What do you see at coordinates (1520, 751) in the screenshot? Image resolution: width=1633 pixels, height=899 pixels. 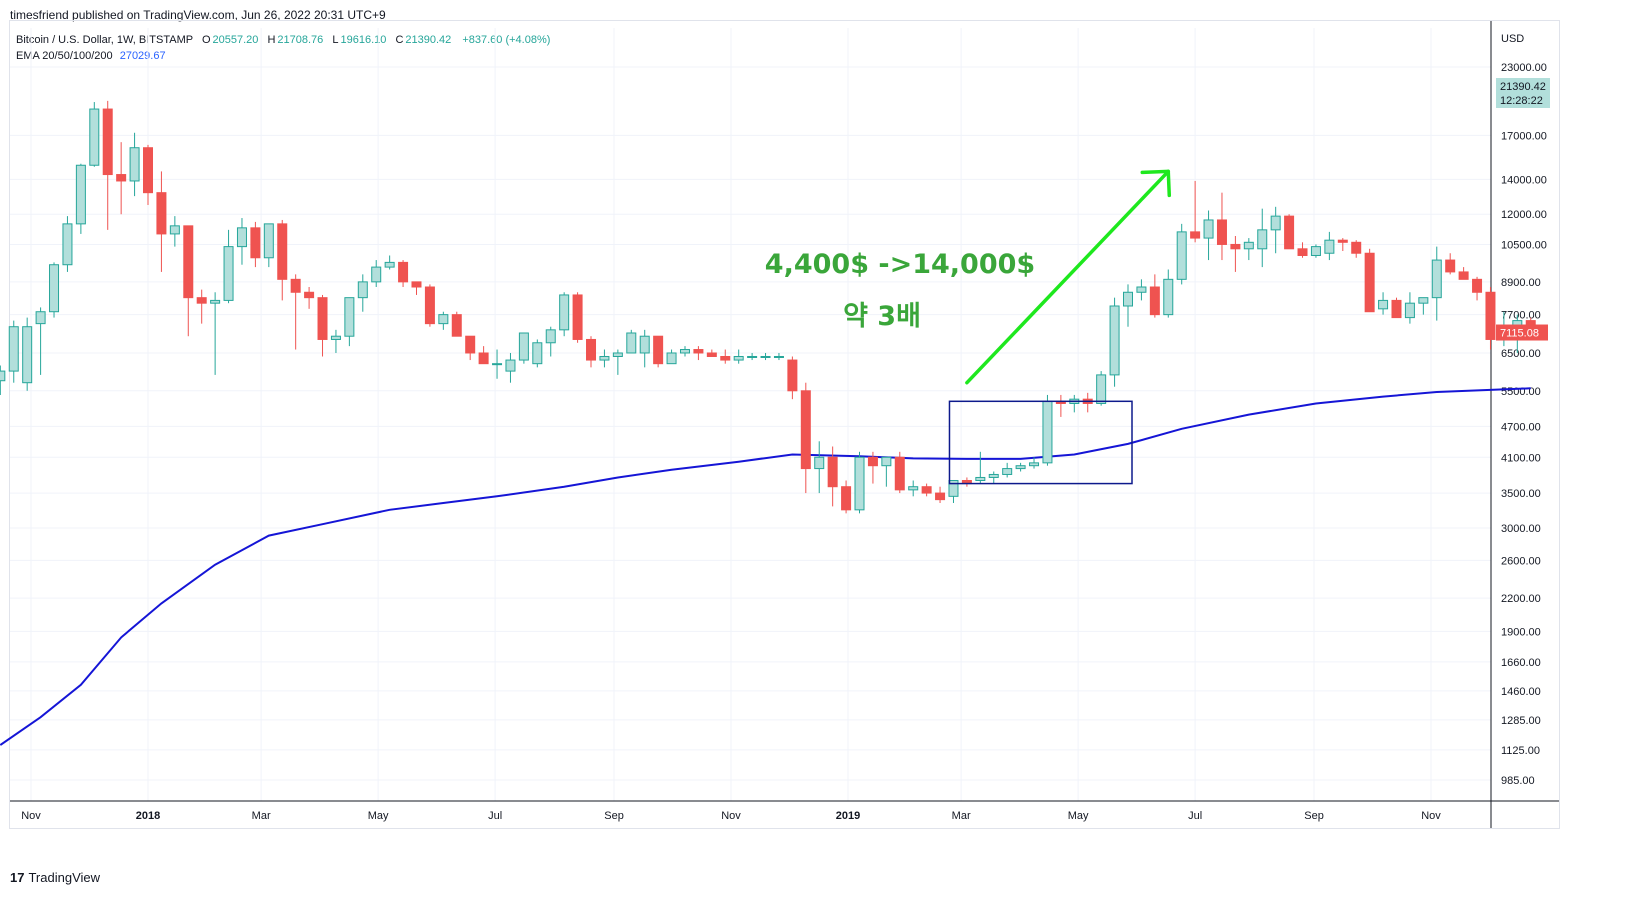 I see `y-tick-label: 1125.00` at bounding box center [1520, 751].